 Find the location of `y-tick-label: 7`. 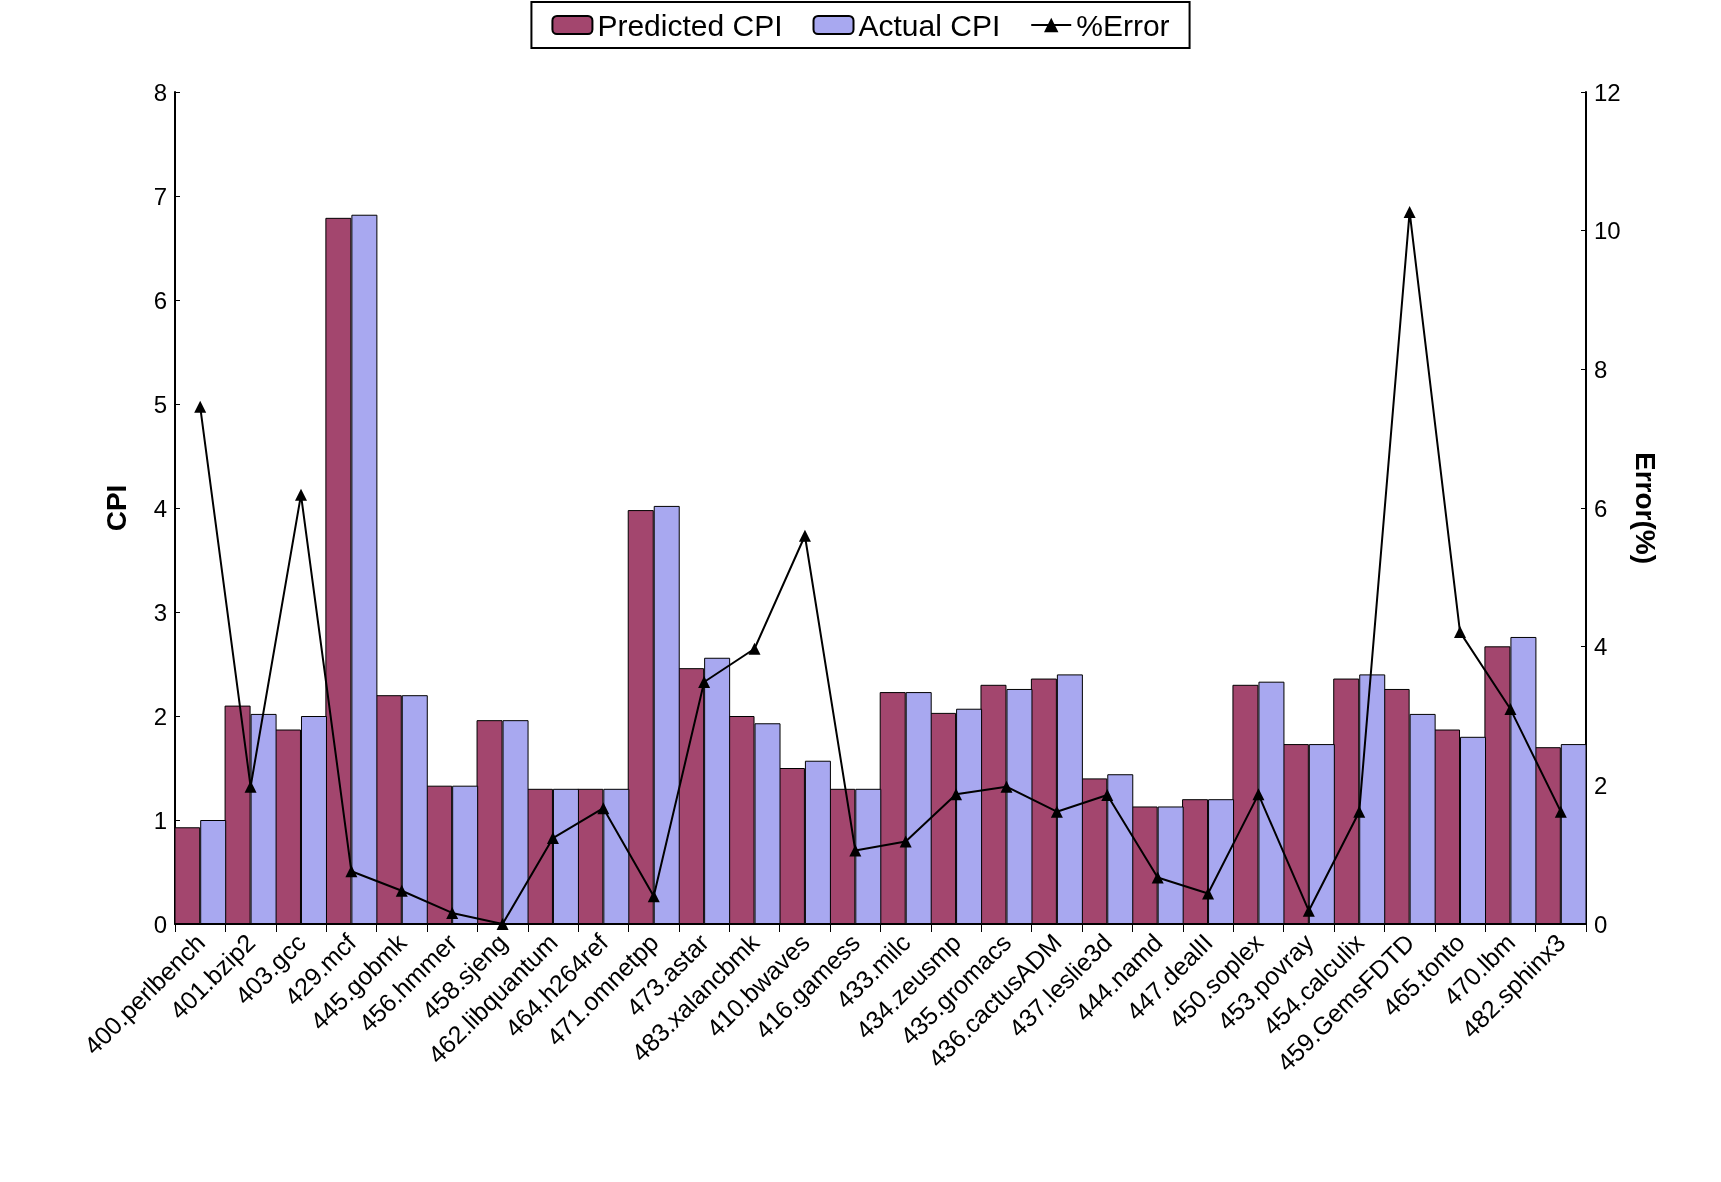

y-tick-label: 7 is located at coordinates (160, 196).